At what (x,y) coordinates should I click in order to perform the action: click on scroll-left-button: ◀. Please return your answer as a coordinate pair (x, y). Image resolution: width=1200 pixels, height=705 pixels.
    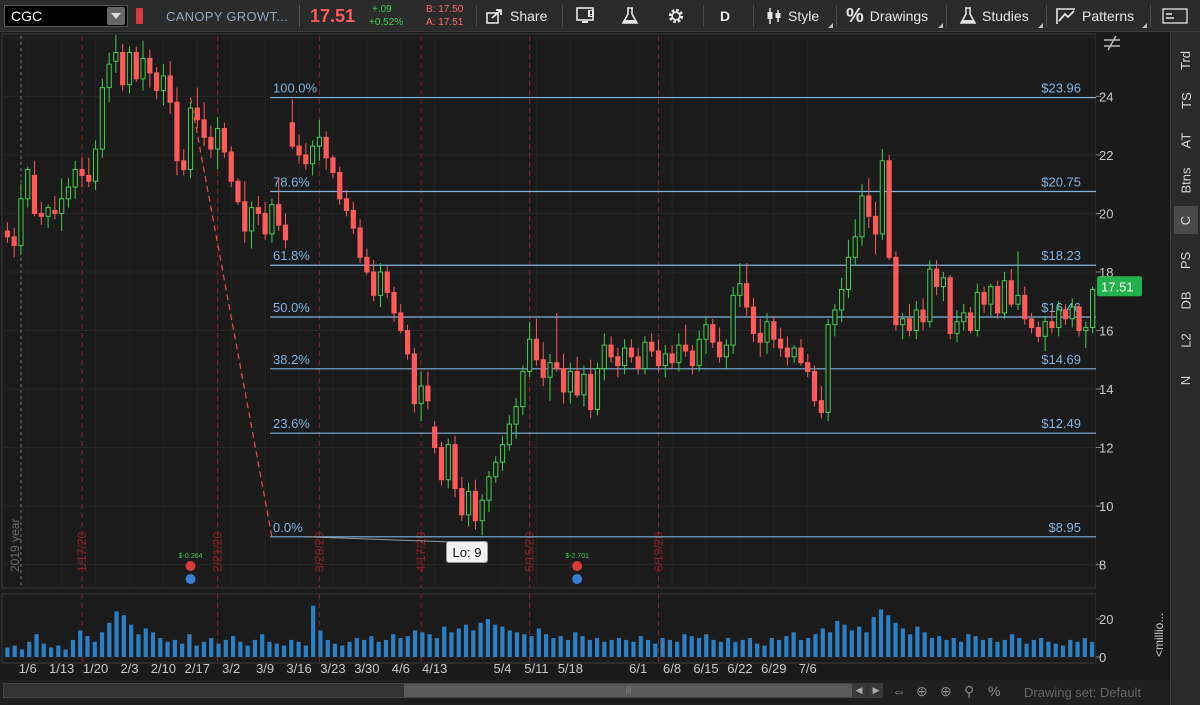
    Looking at the image, I should click on (859, 690).